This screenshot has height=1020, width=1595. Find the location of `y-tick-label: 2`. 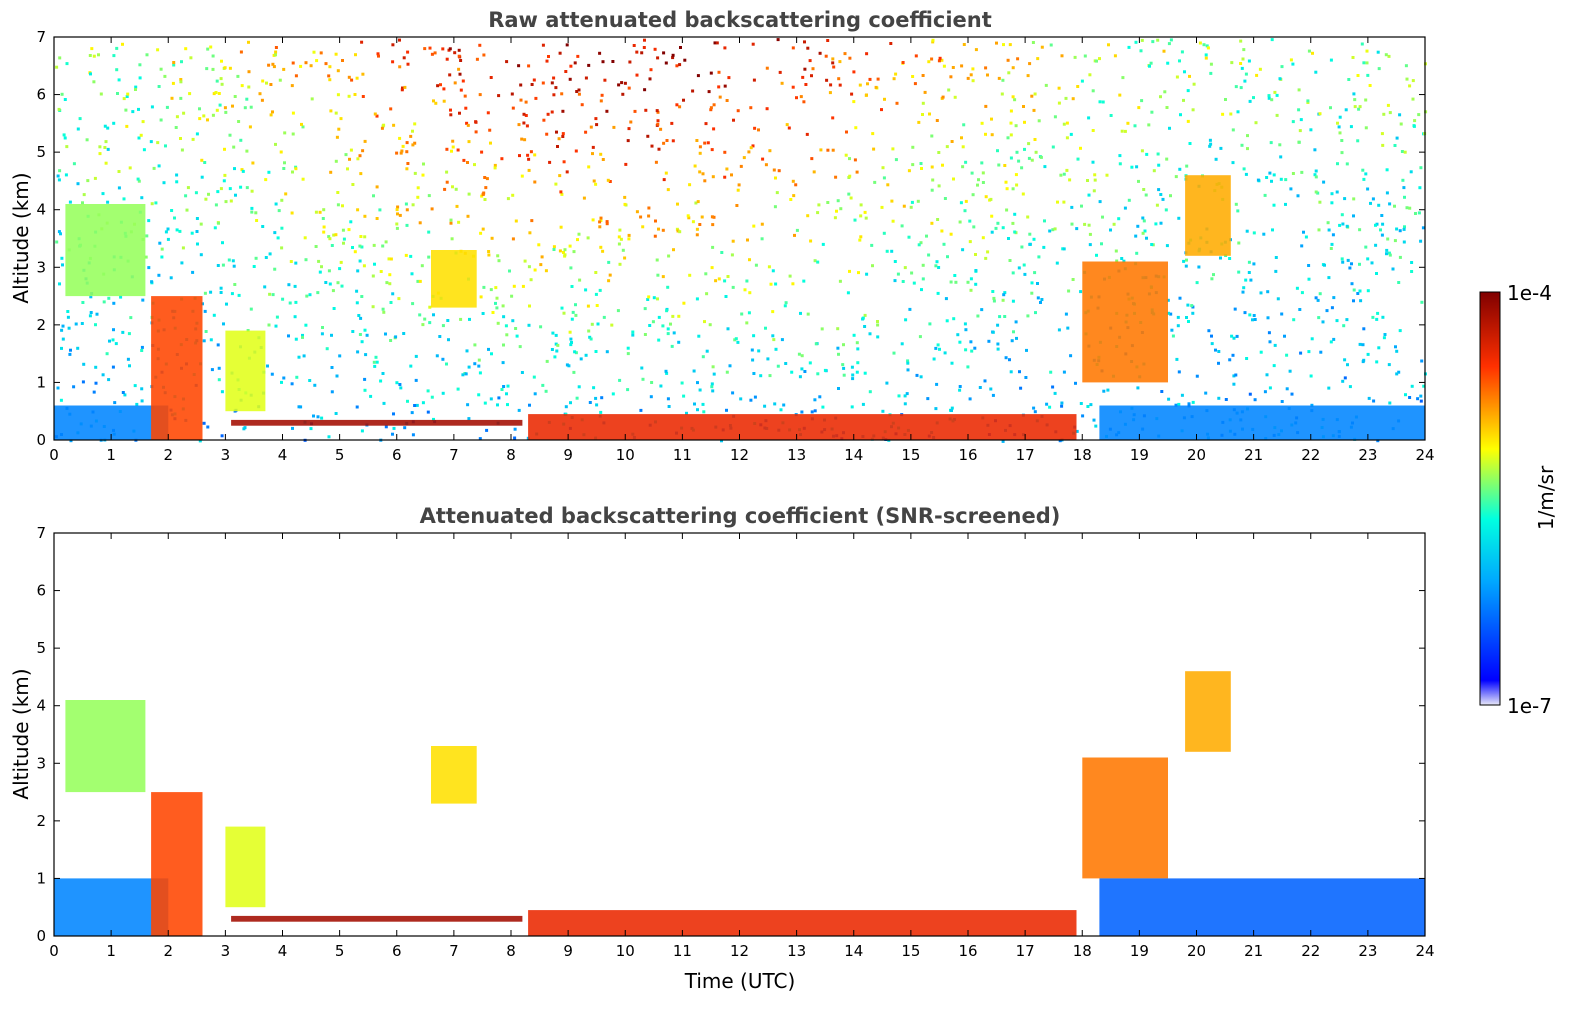

y-tick-label: 2 is located at coordinates (41, 325).